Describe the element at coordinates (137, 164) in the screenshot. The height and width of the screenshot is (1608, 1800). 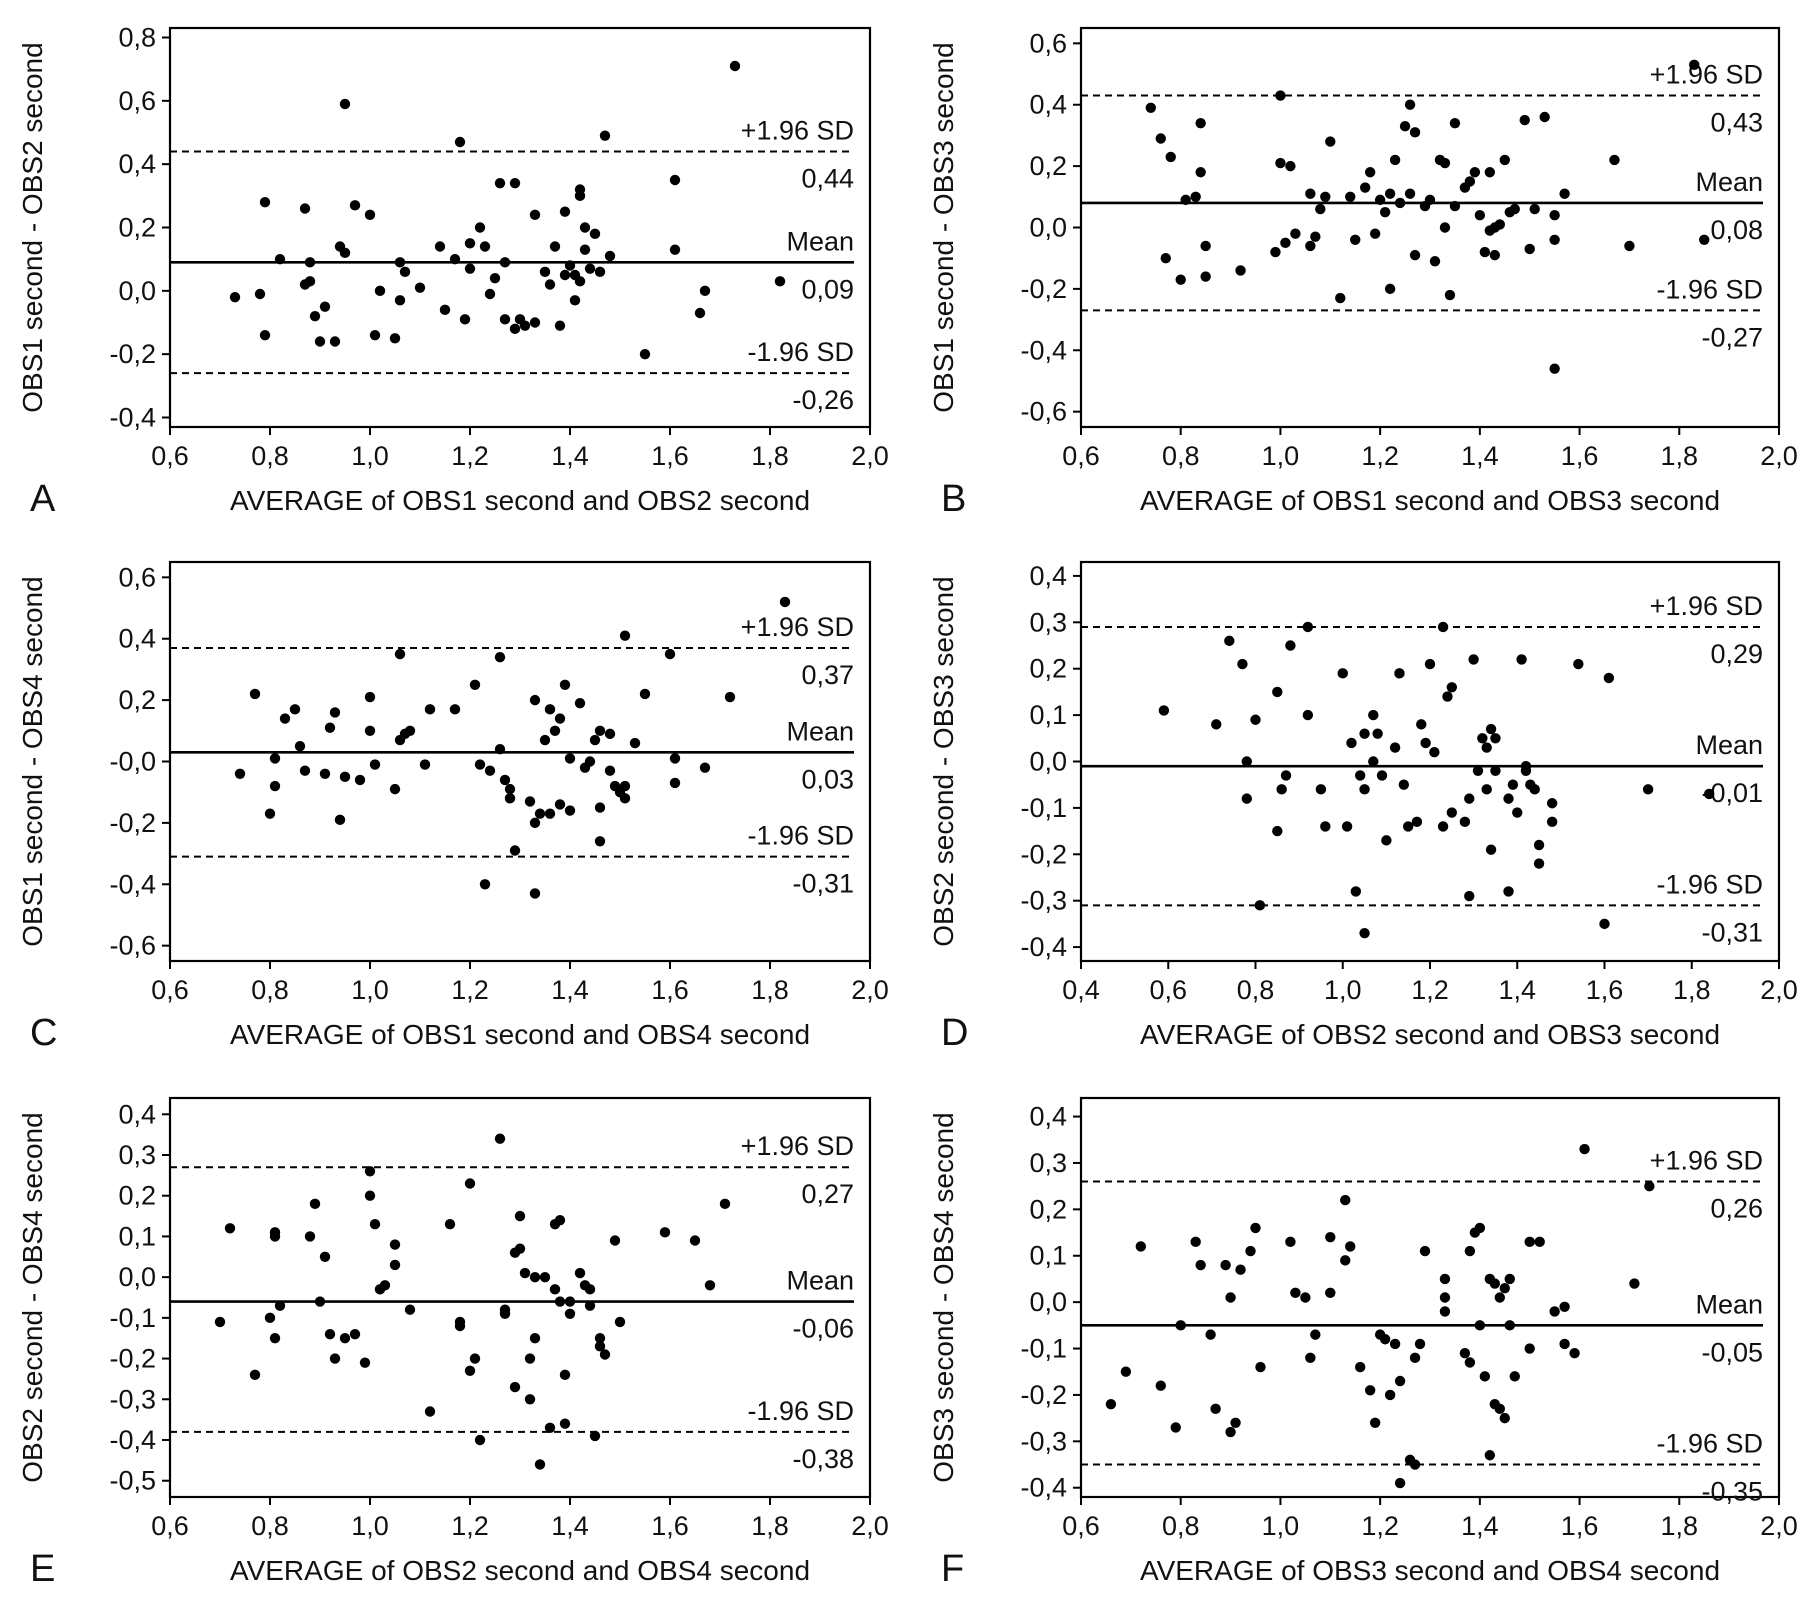
I see `y-tick-label: 0,4` at that location.